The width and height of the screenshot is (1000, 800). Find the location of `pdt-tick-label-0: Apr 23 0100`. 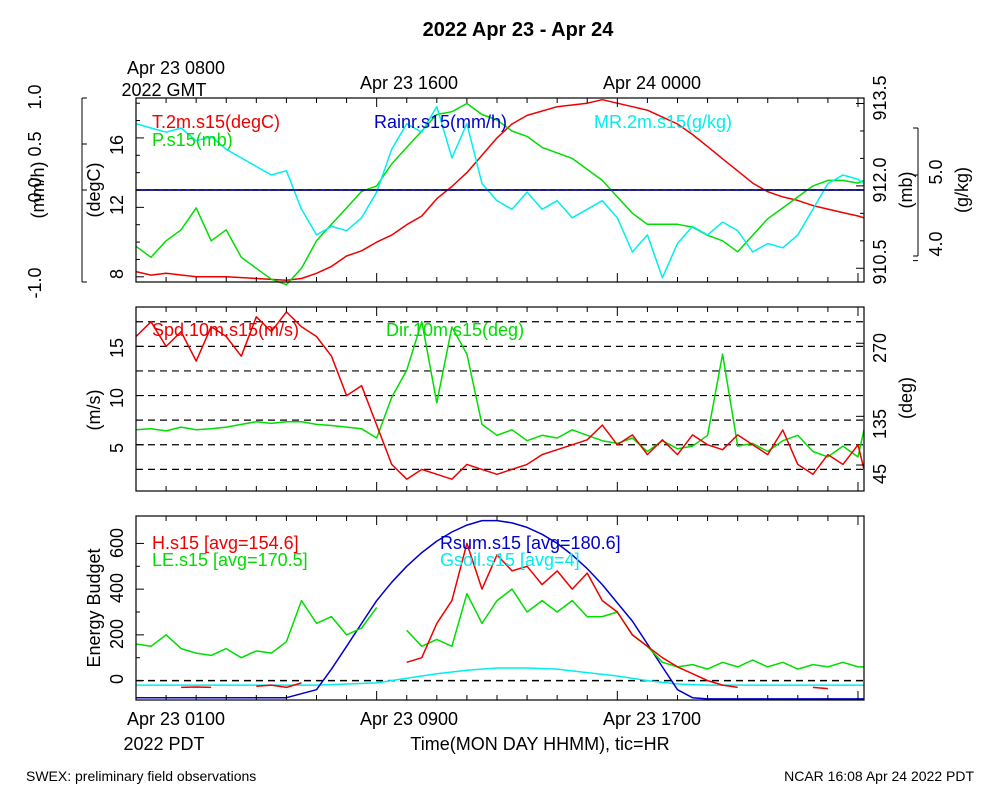

pdt-tick-label-0: Apr 23 0100 is located at coordinates (176, 719).